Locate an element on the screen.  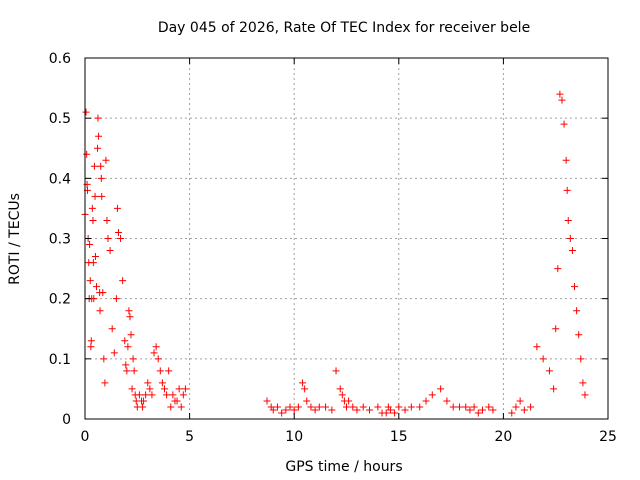
y-axis-label: ROTI / TECUs is located at coordinates (15, 239).